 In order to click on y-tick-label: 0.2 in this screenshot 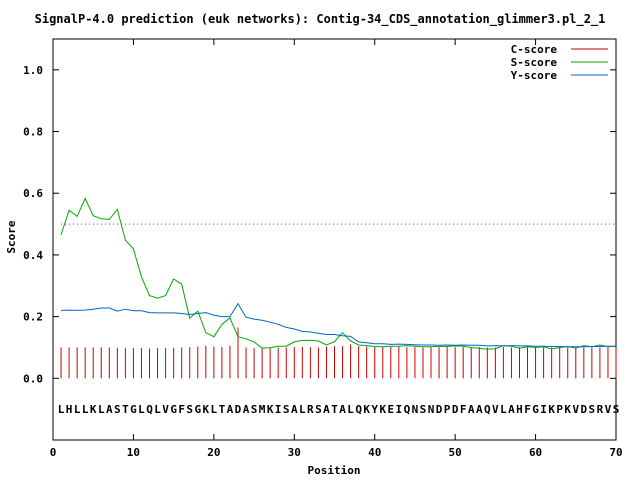, I will do `click(33, 317)`.